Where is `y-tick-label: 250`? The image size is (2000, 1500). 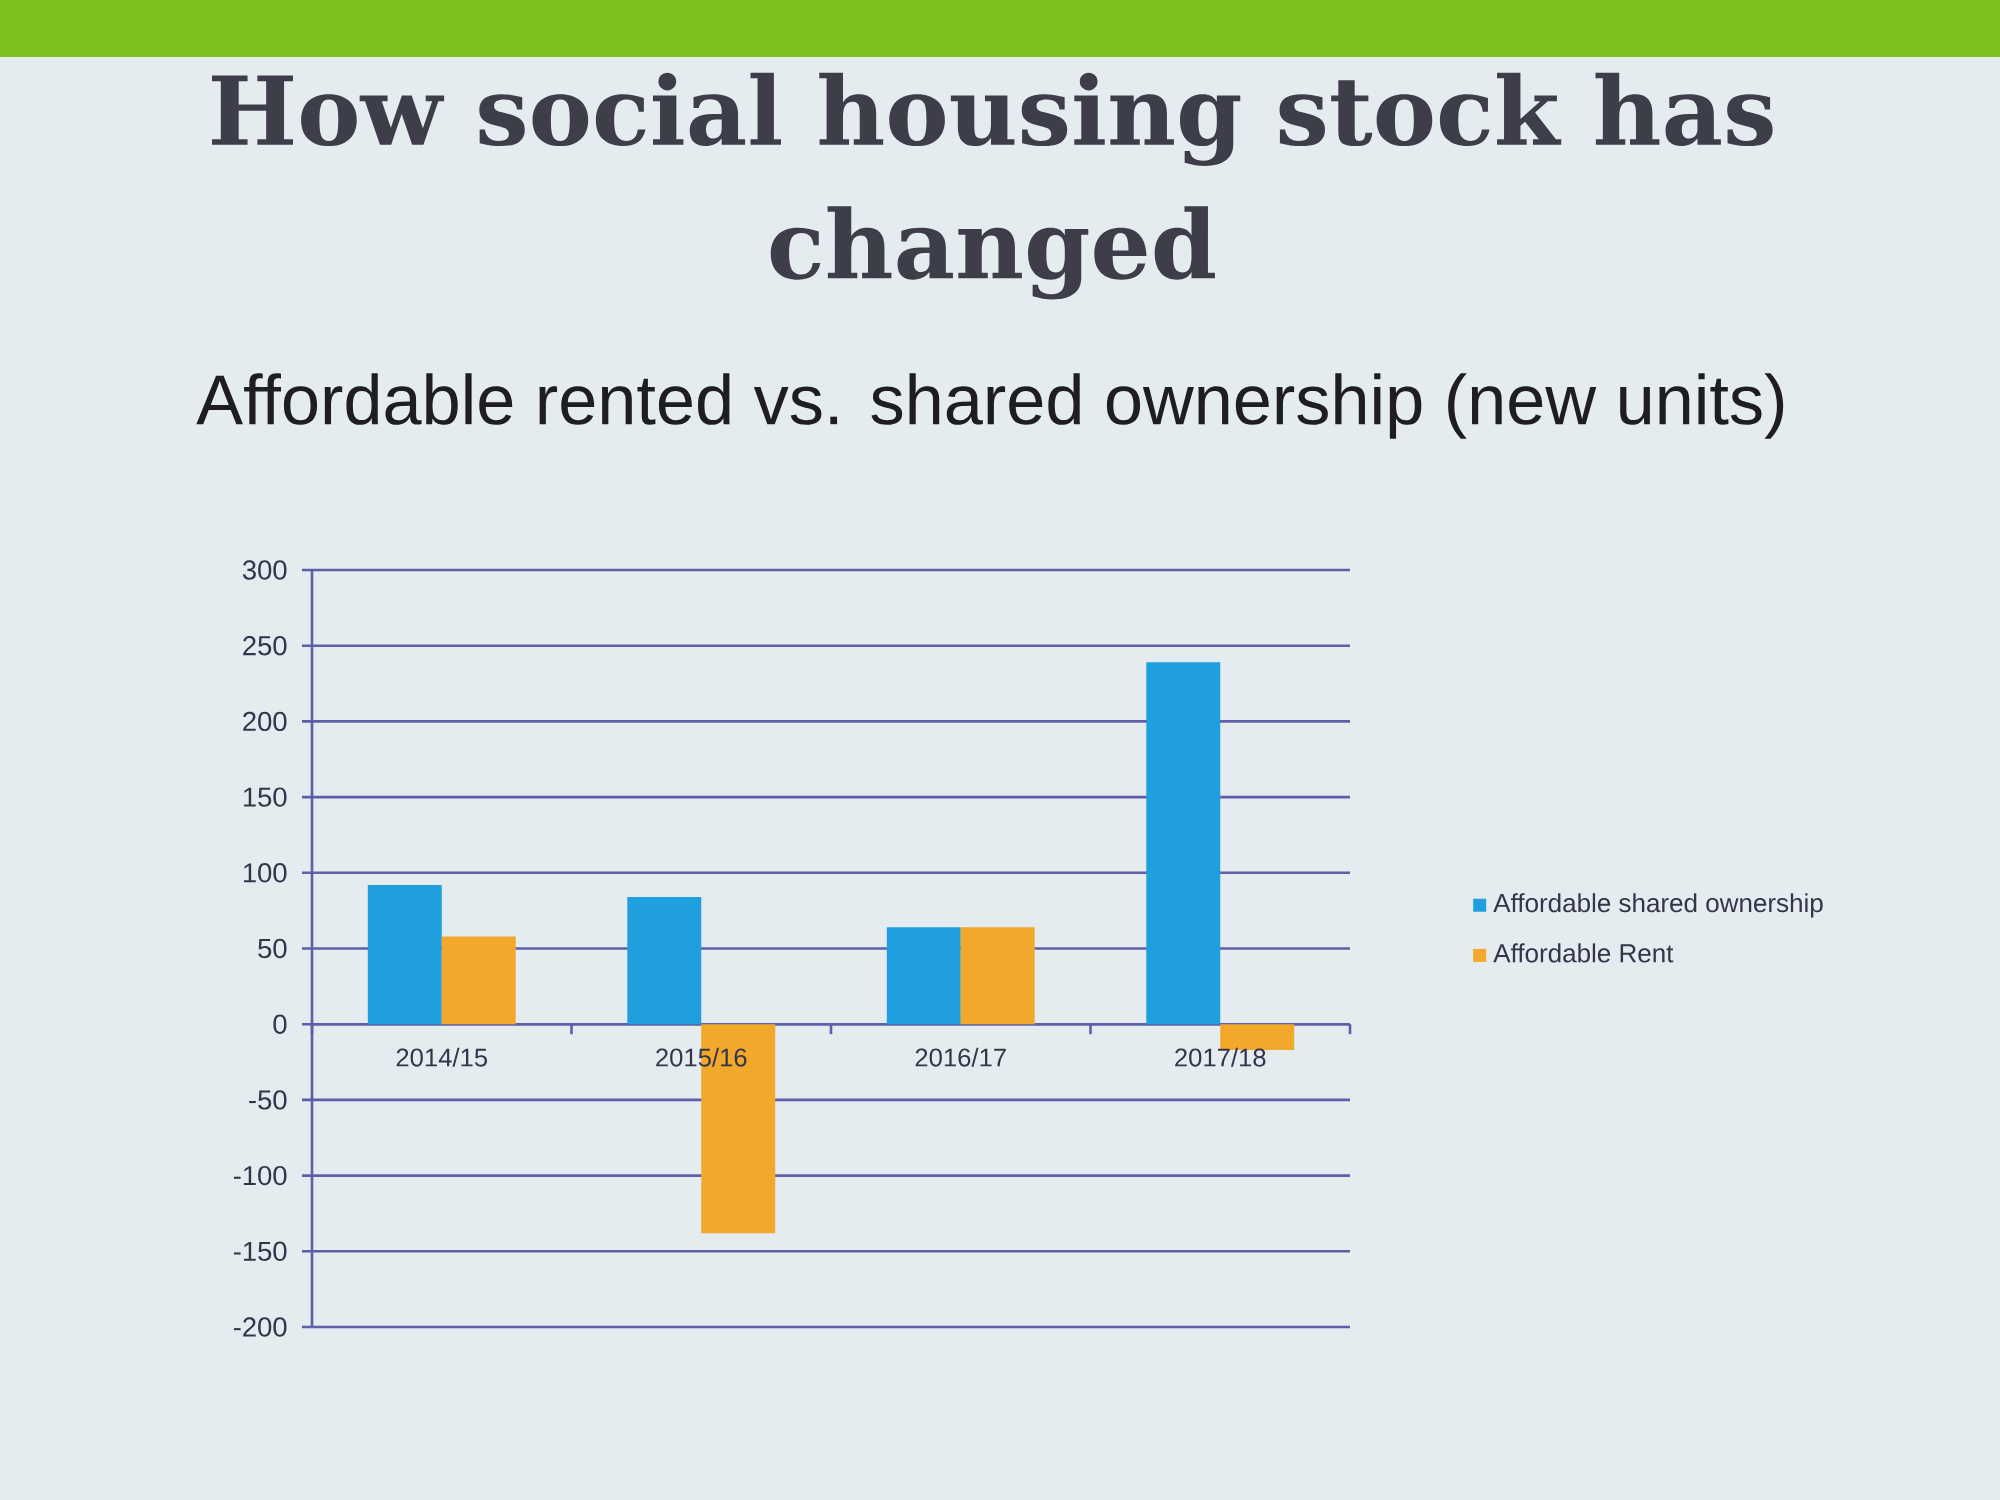
y-tick-label: 250 is located at coordinates (265, 646).